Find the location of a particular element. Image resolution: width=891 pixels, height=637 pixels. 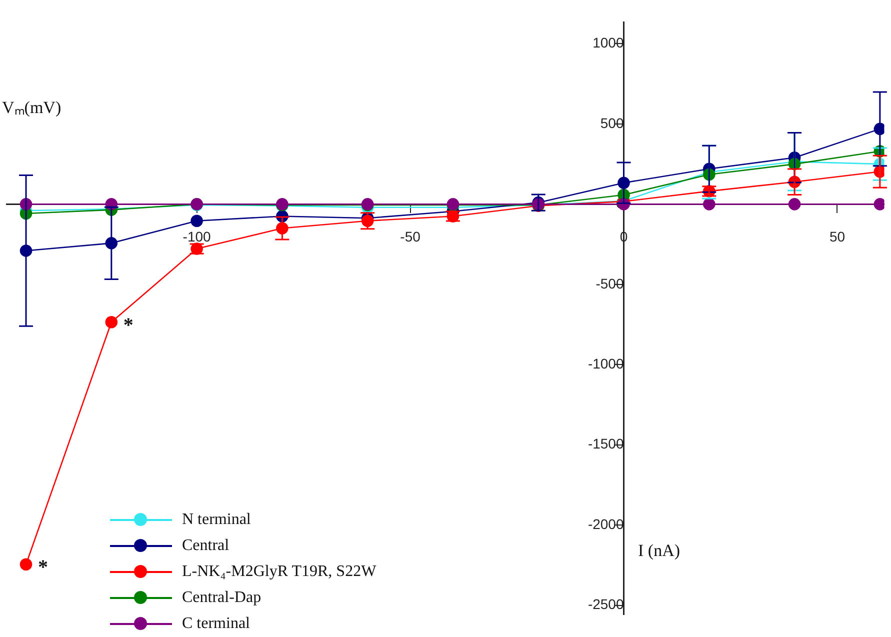

x-tick-label: -50 is located at coordinates (410, 236).